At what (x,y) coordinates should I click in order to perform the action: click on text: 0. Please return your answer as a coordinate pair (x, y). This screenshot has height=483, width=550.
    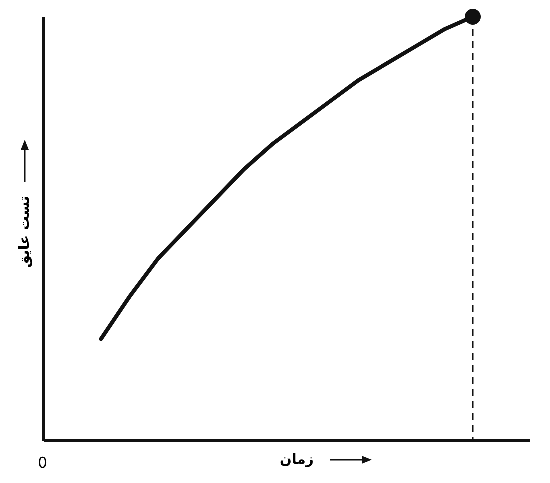
    Looking at the image, I should click on (43, 463).